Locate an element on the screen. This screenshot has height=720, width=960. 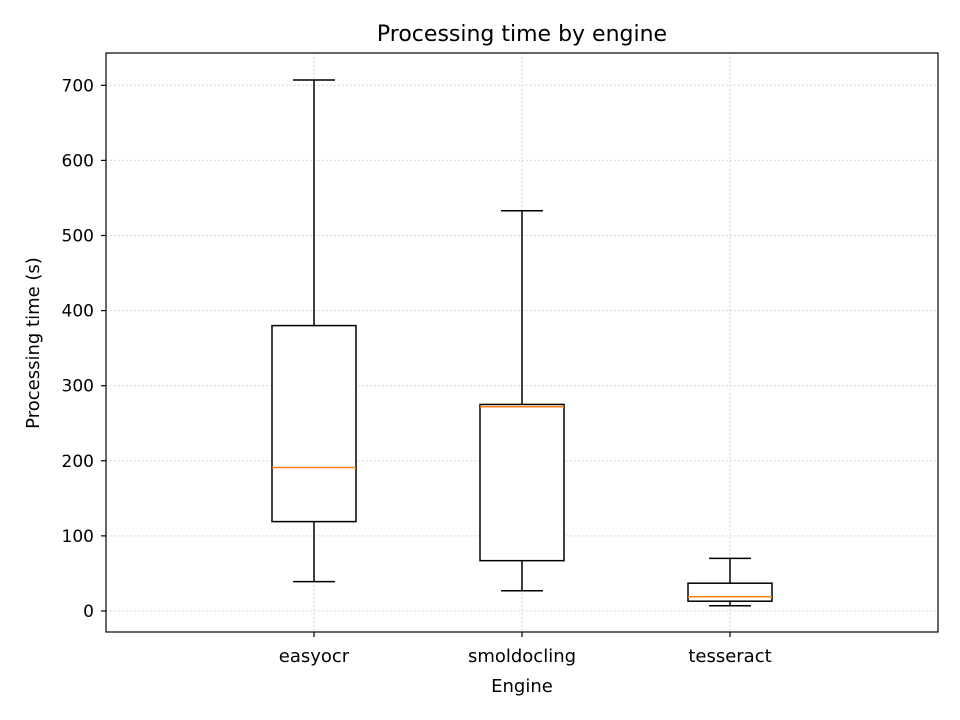
box-smoldocling is located at coordinates (522, 400).